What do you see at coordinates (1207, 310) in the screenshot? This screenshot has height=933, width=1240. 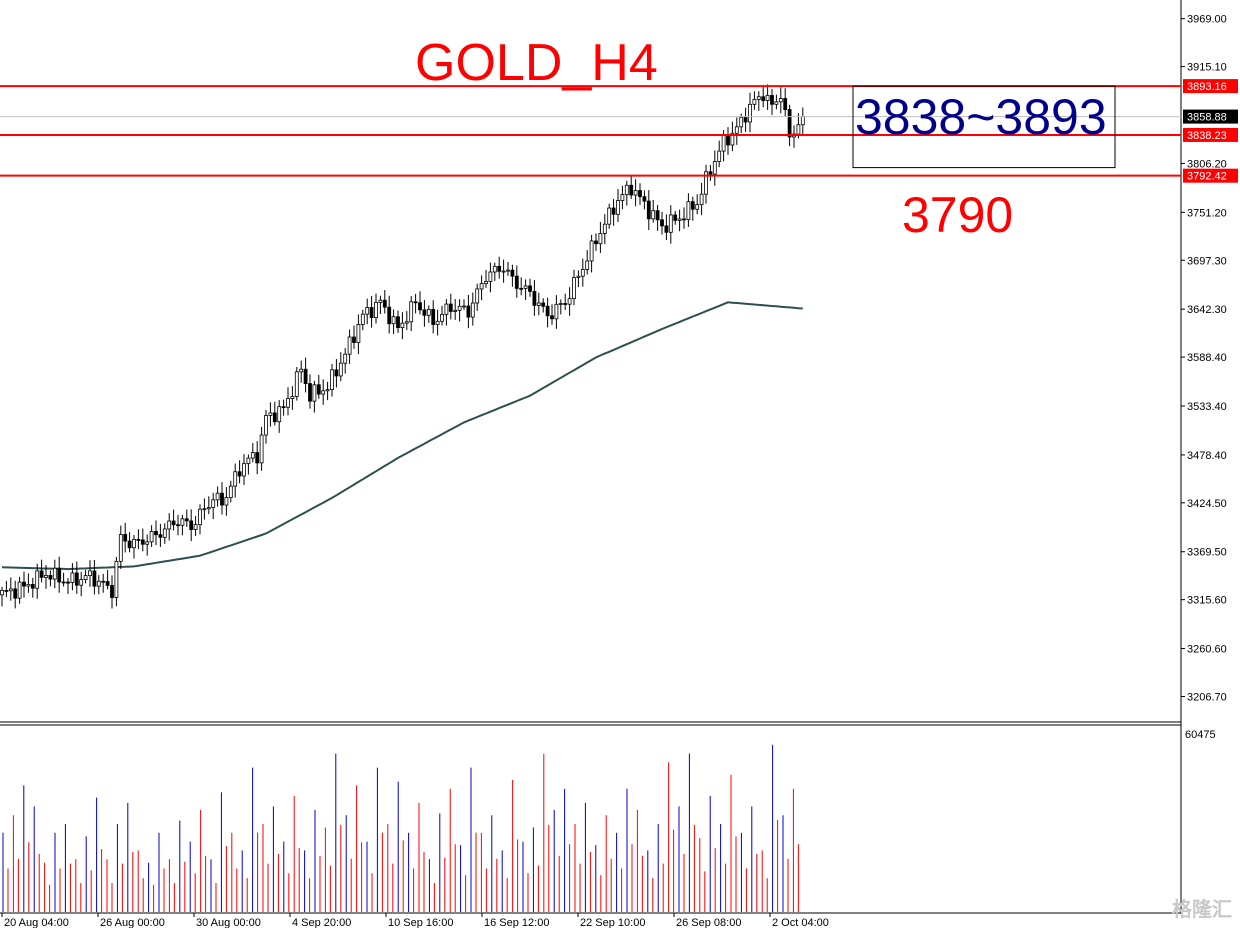 I see `price-tick-label: 3642.30` at bounding box center [1207, 310].